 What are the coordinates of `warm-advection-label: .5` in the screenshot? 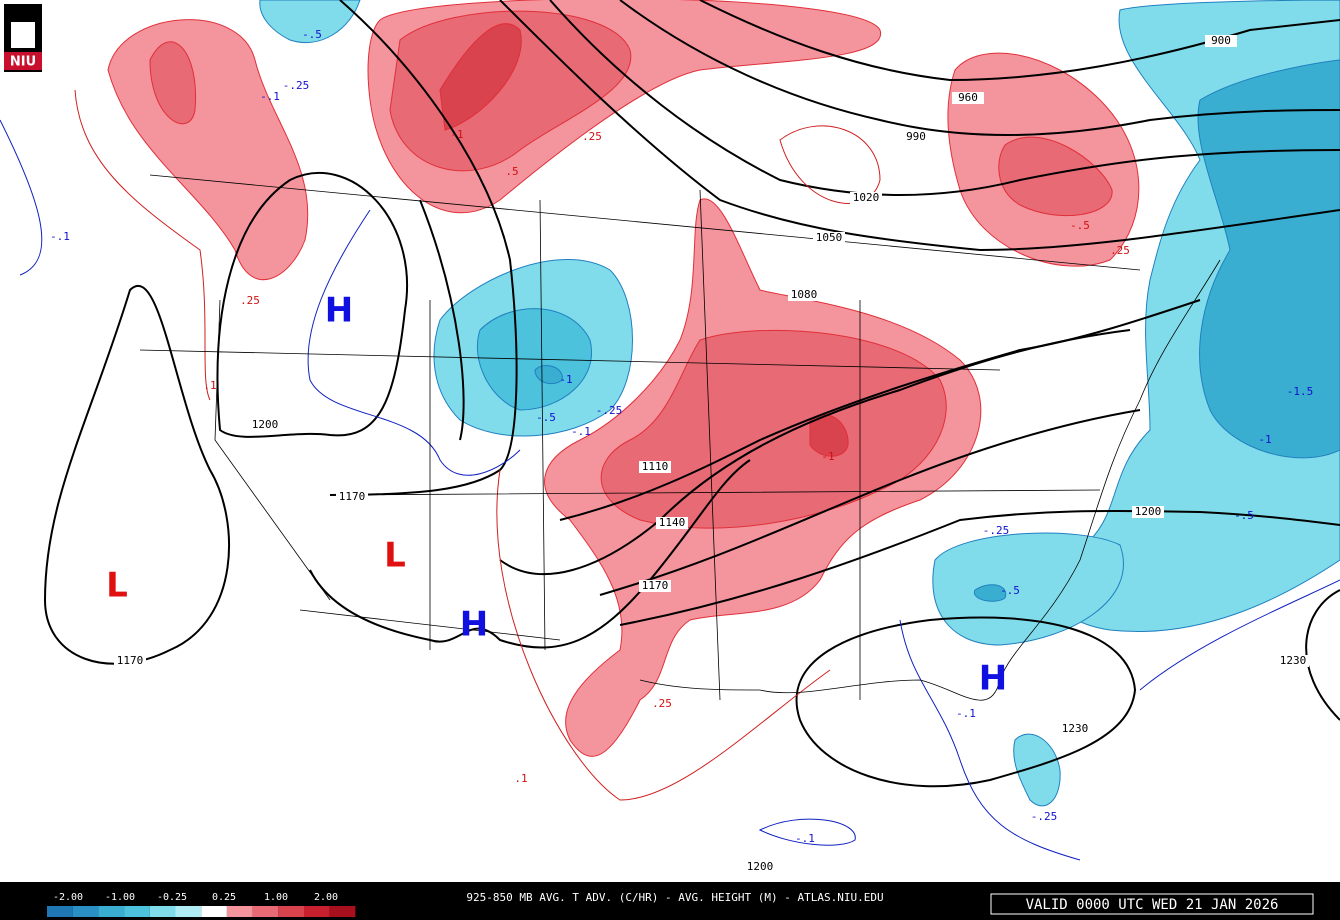 It's located at (511, 171).